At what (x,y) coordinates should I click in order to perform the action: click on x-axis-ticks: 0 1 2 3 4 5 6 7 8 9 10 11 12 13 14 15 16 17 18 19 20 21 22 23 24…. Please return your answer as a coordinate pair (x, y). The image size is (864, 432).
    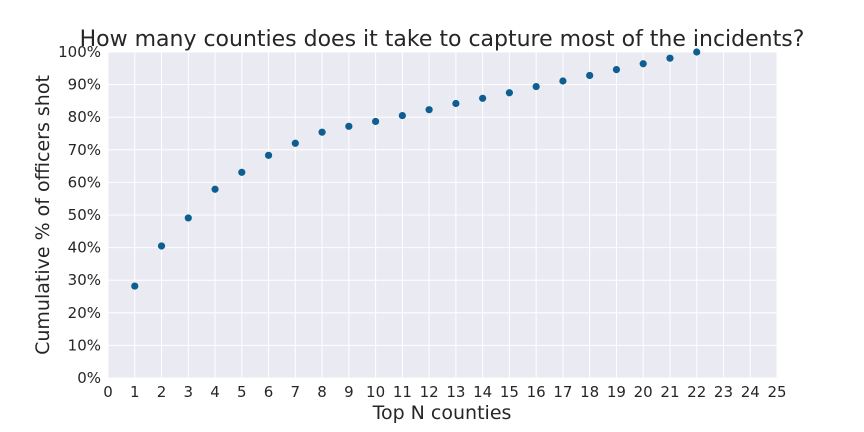
    Looking at the image, I should click on (444, 392).